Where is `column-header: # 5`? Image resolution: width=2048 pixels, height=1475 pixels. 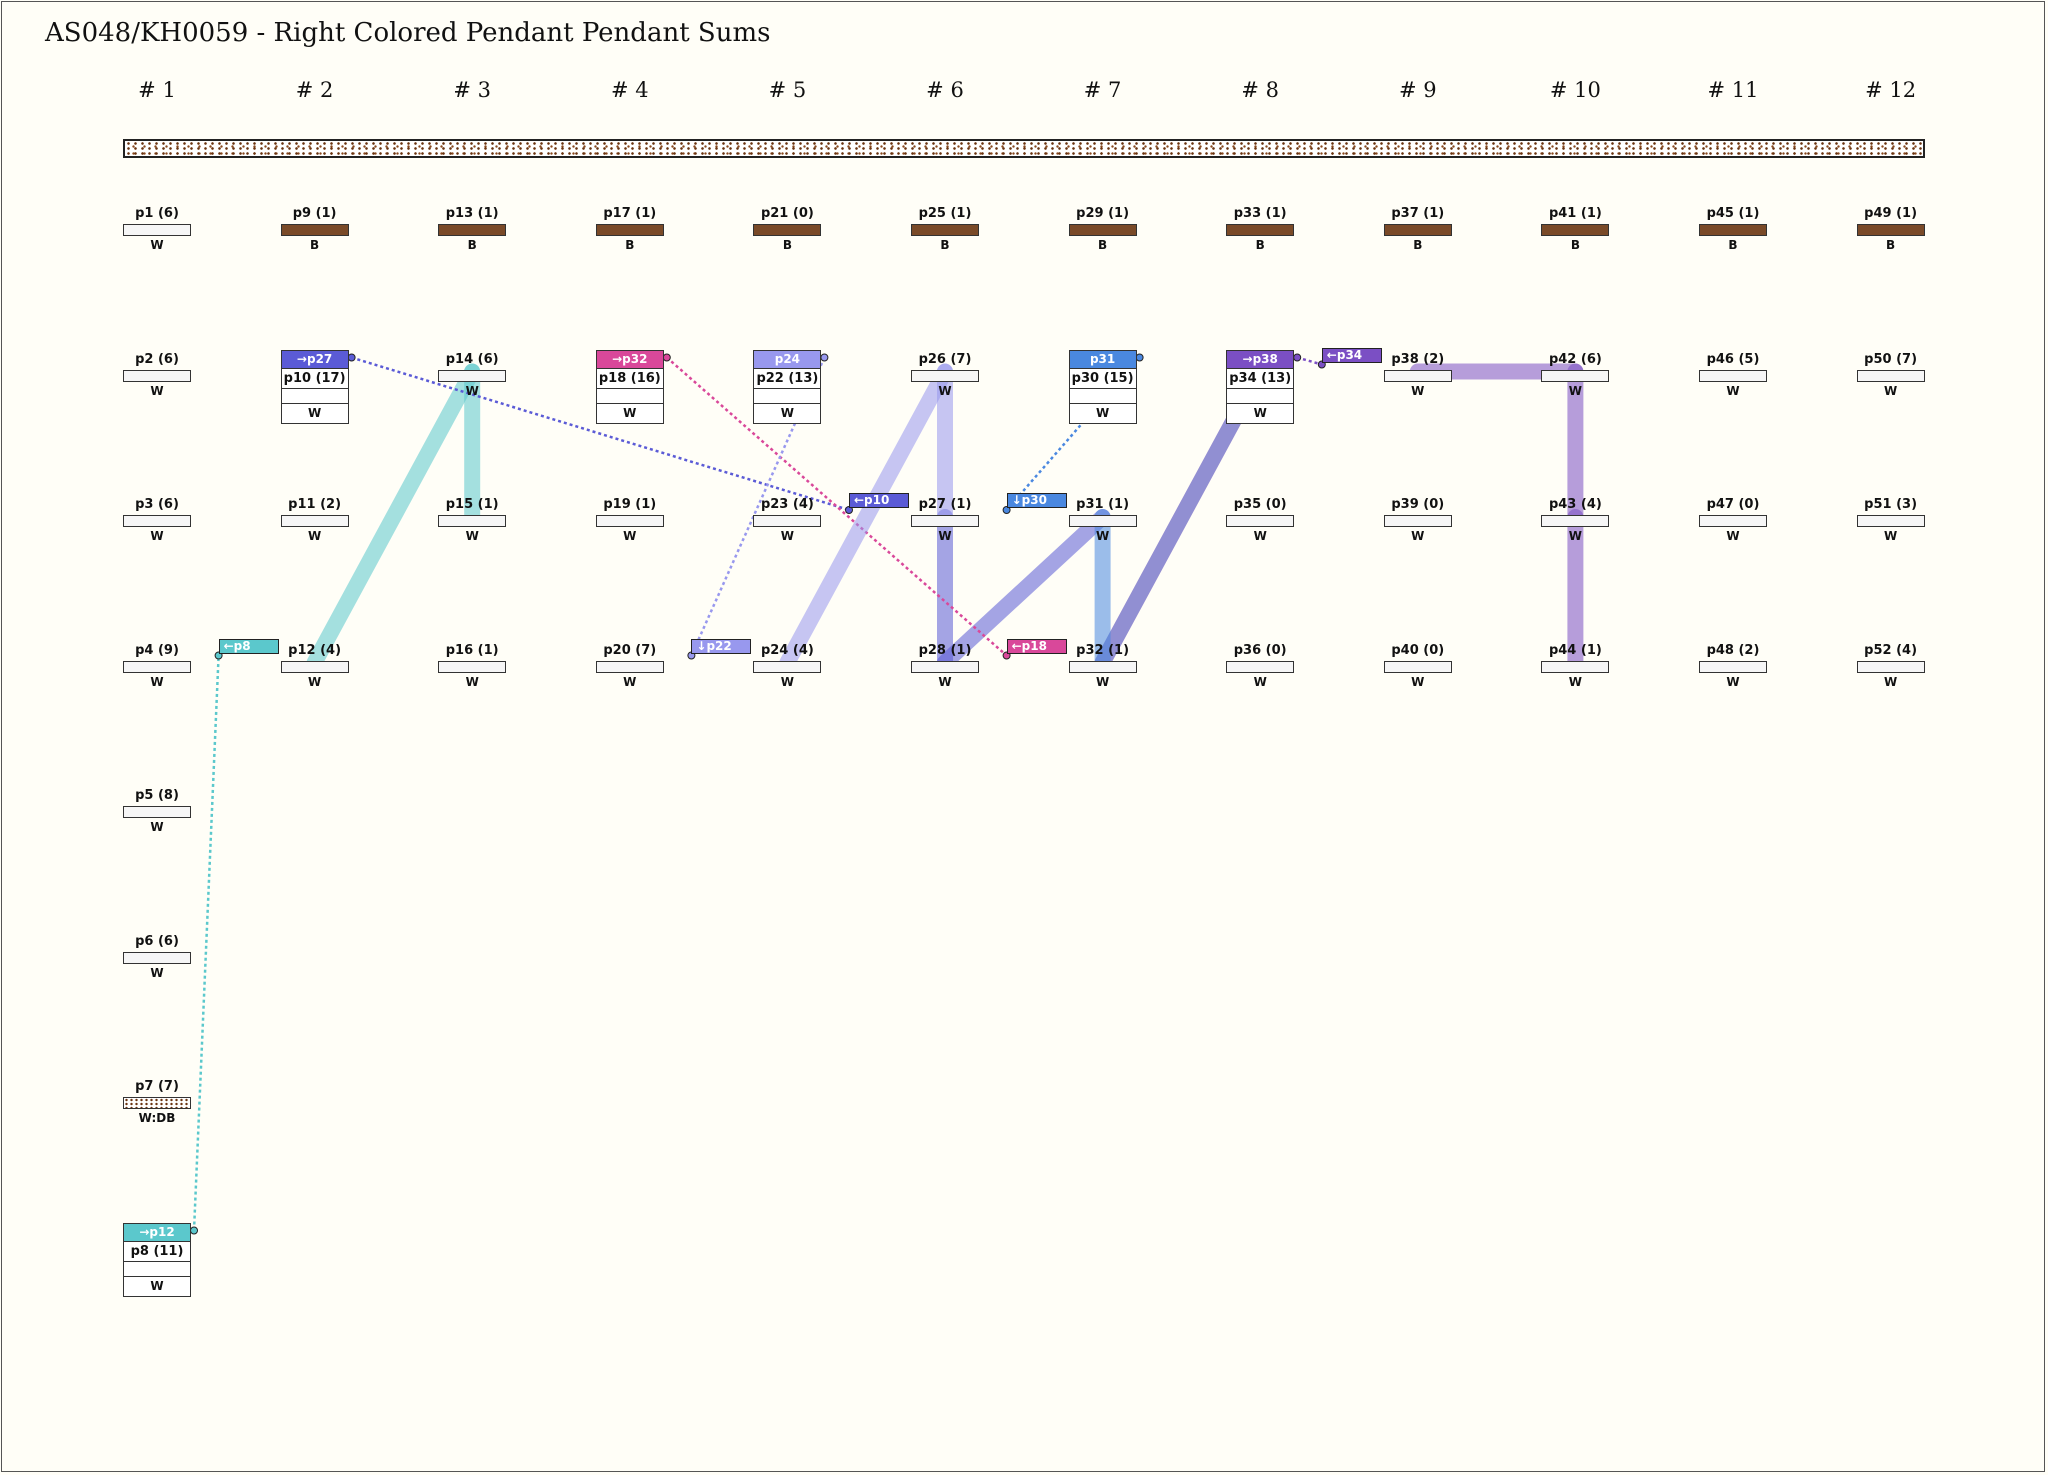
column-header: # 5 is located at coordinates (787, 90).